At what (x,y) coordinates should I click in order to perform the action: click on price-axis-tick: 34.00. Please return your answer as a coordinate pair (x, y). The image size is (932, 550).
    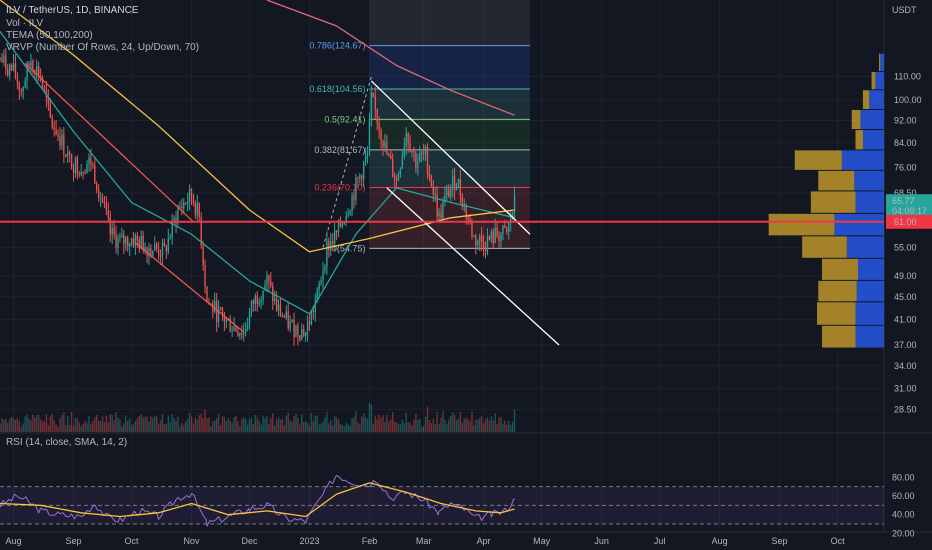
    Looking at the image, I should click on (905, 366).